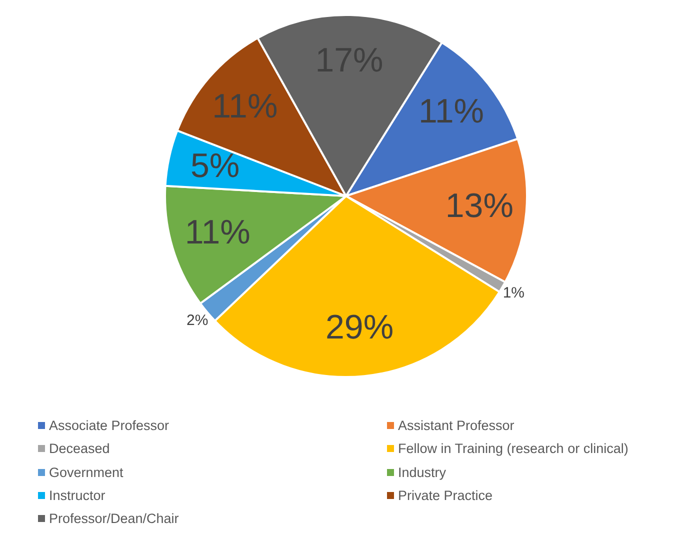 The height and width of the screenshot is (535, 700). I want to click on legend-label: Industry, so click(422, 472).